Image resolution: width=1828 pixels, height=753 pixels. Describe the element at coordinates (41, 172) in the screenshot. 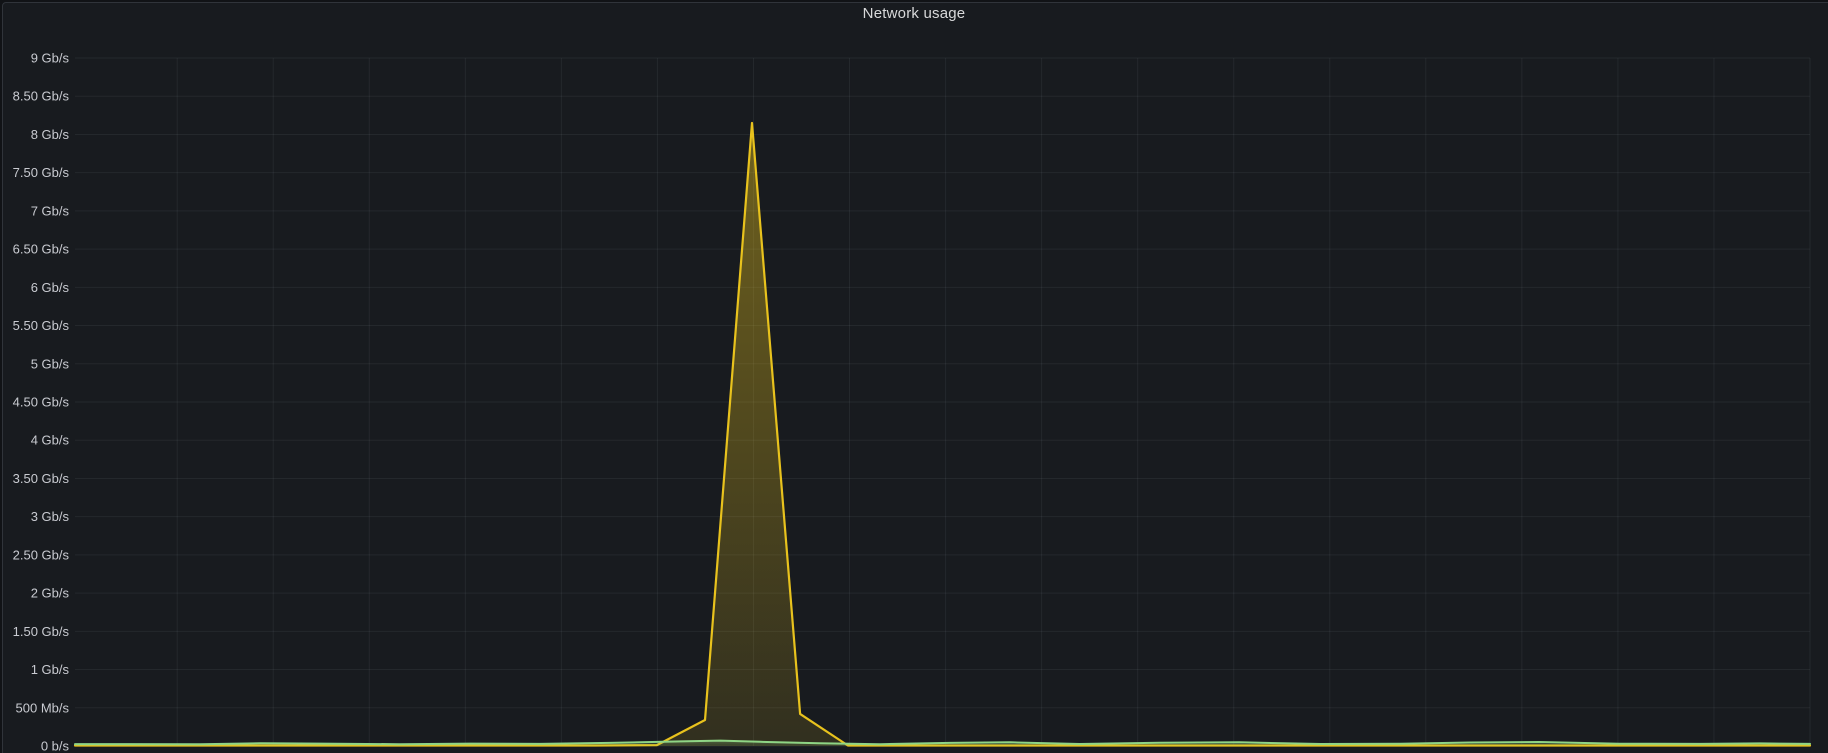

I see `y-axis-tick-label: 7.50 Gb/s` at that location.